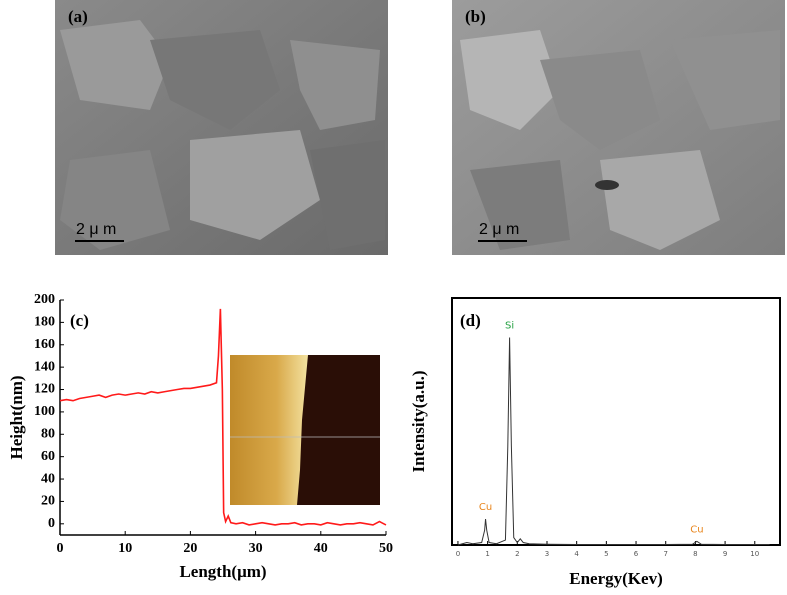 This screenshot has height=595, width=787. What do you see at coordinates (470, 320) in the screenshot?
I see `panel-label: (d)` at bounding box center [470, 320].